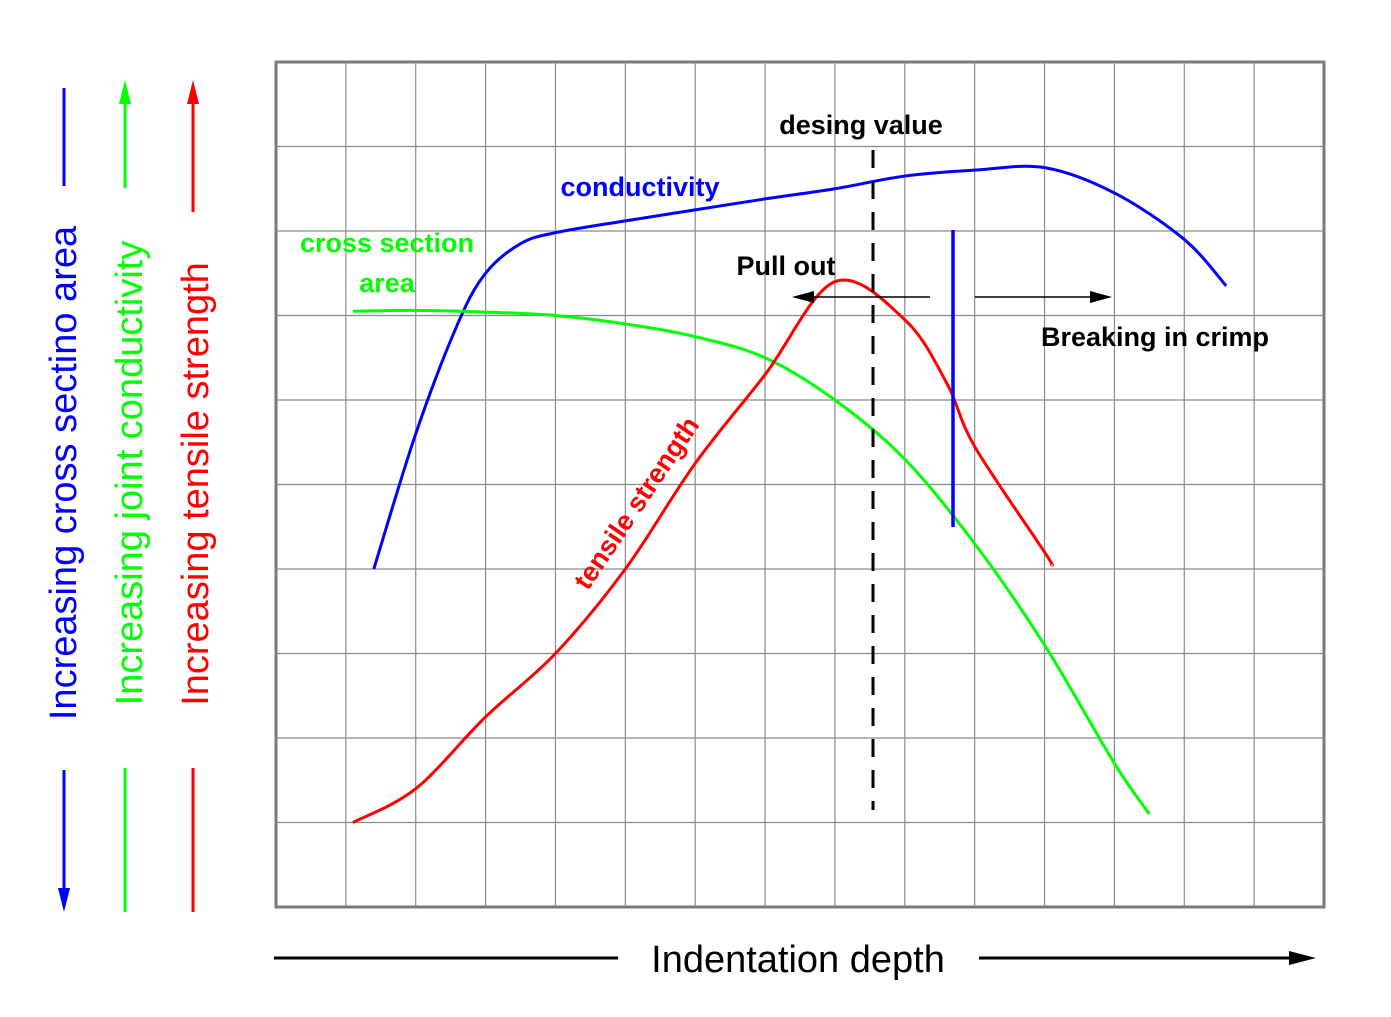  I want to click on pull-out-label: Pull out, so click(786, 266).